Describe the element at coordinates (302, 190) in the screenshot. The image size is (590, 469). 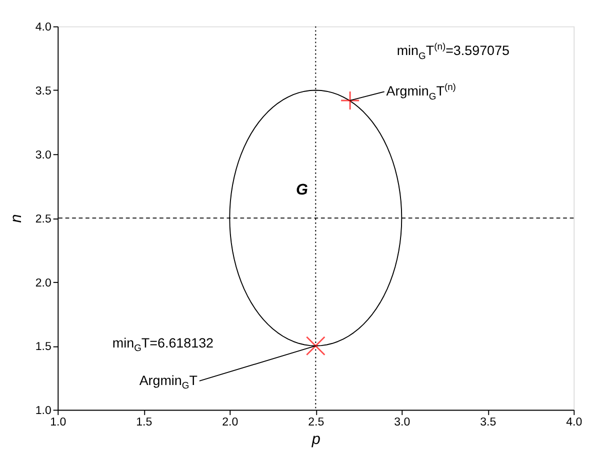
I see `annotation: G` at that location.